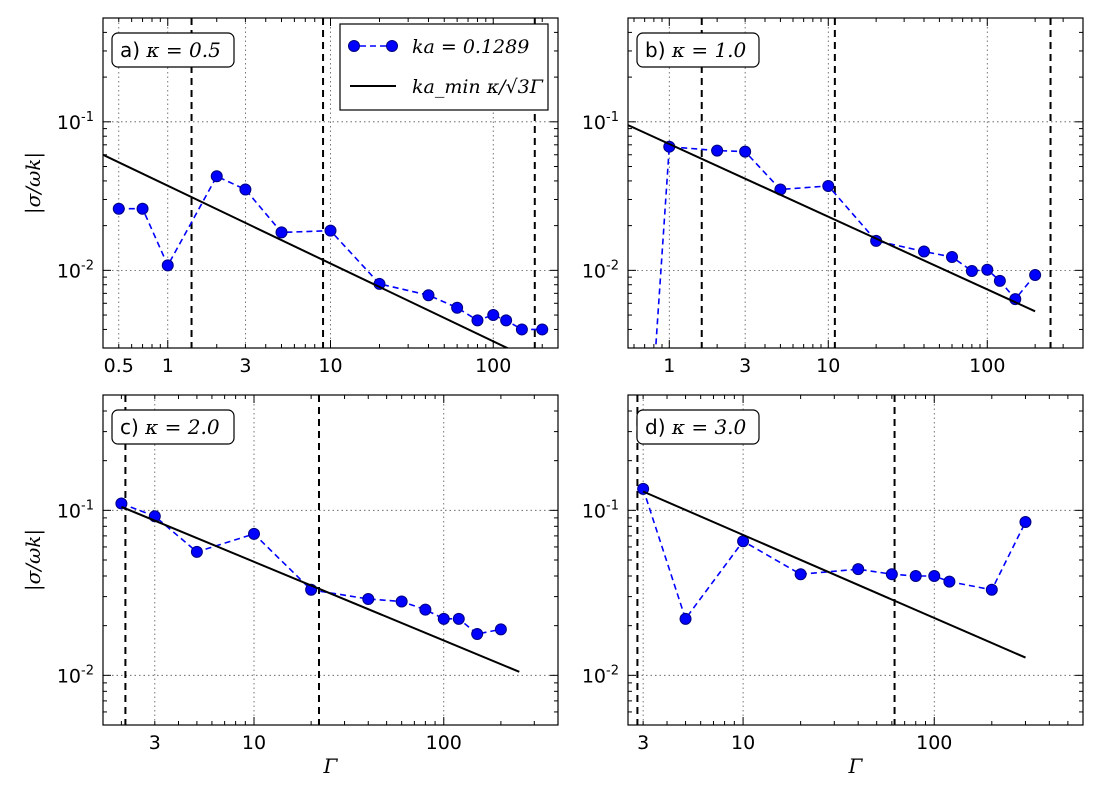 The image size is (1100, 800). What do you see at coordinates (170, 427) in the screenshot?
I see `panel-label: c) κ = 2.0` at bounding box center [170, 427].